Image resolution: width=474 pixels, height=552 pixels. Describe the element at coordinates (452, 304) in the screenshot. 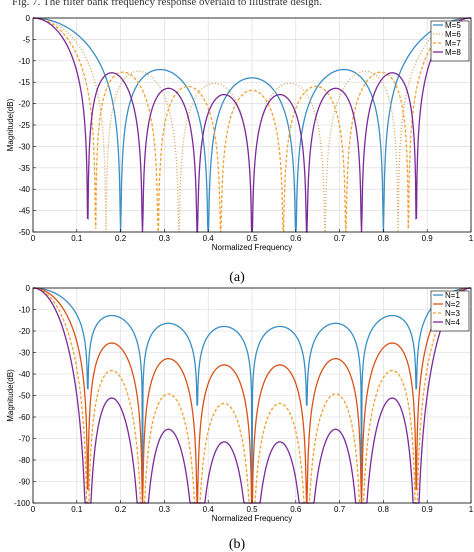

I see `legend-label: N=2` at that location.